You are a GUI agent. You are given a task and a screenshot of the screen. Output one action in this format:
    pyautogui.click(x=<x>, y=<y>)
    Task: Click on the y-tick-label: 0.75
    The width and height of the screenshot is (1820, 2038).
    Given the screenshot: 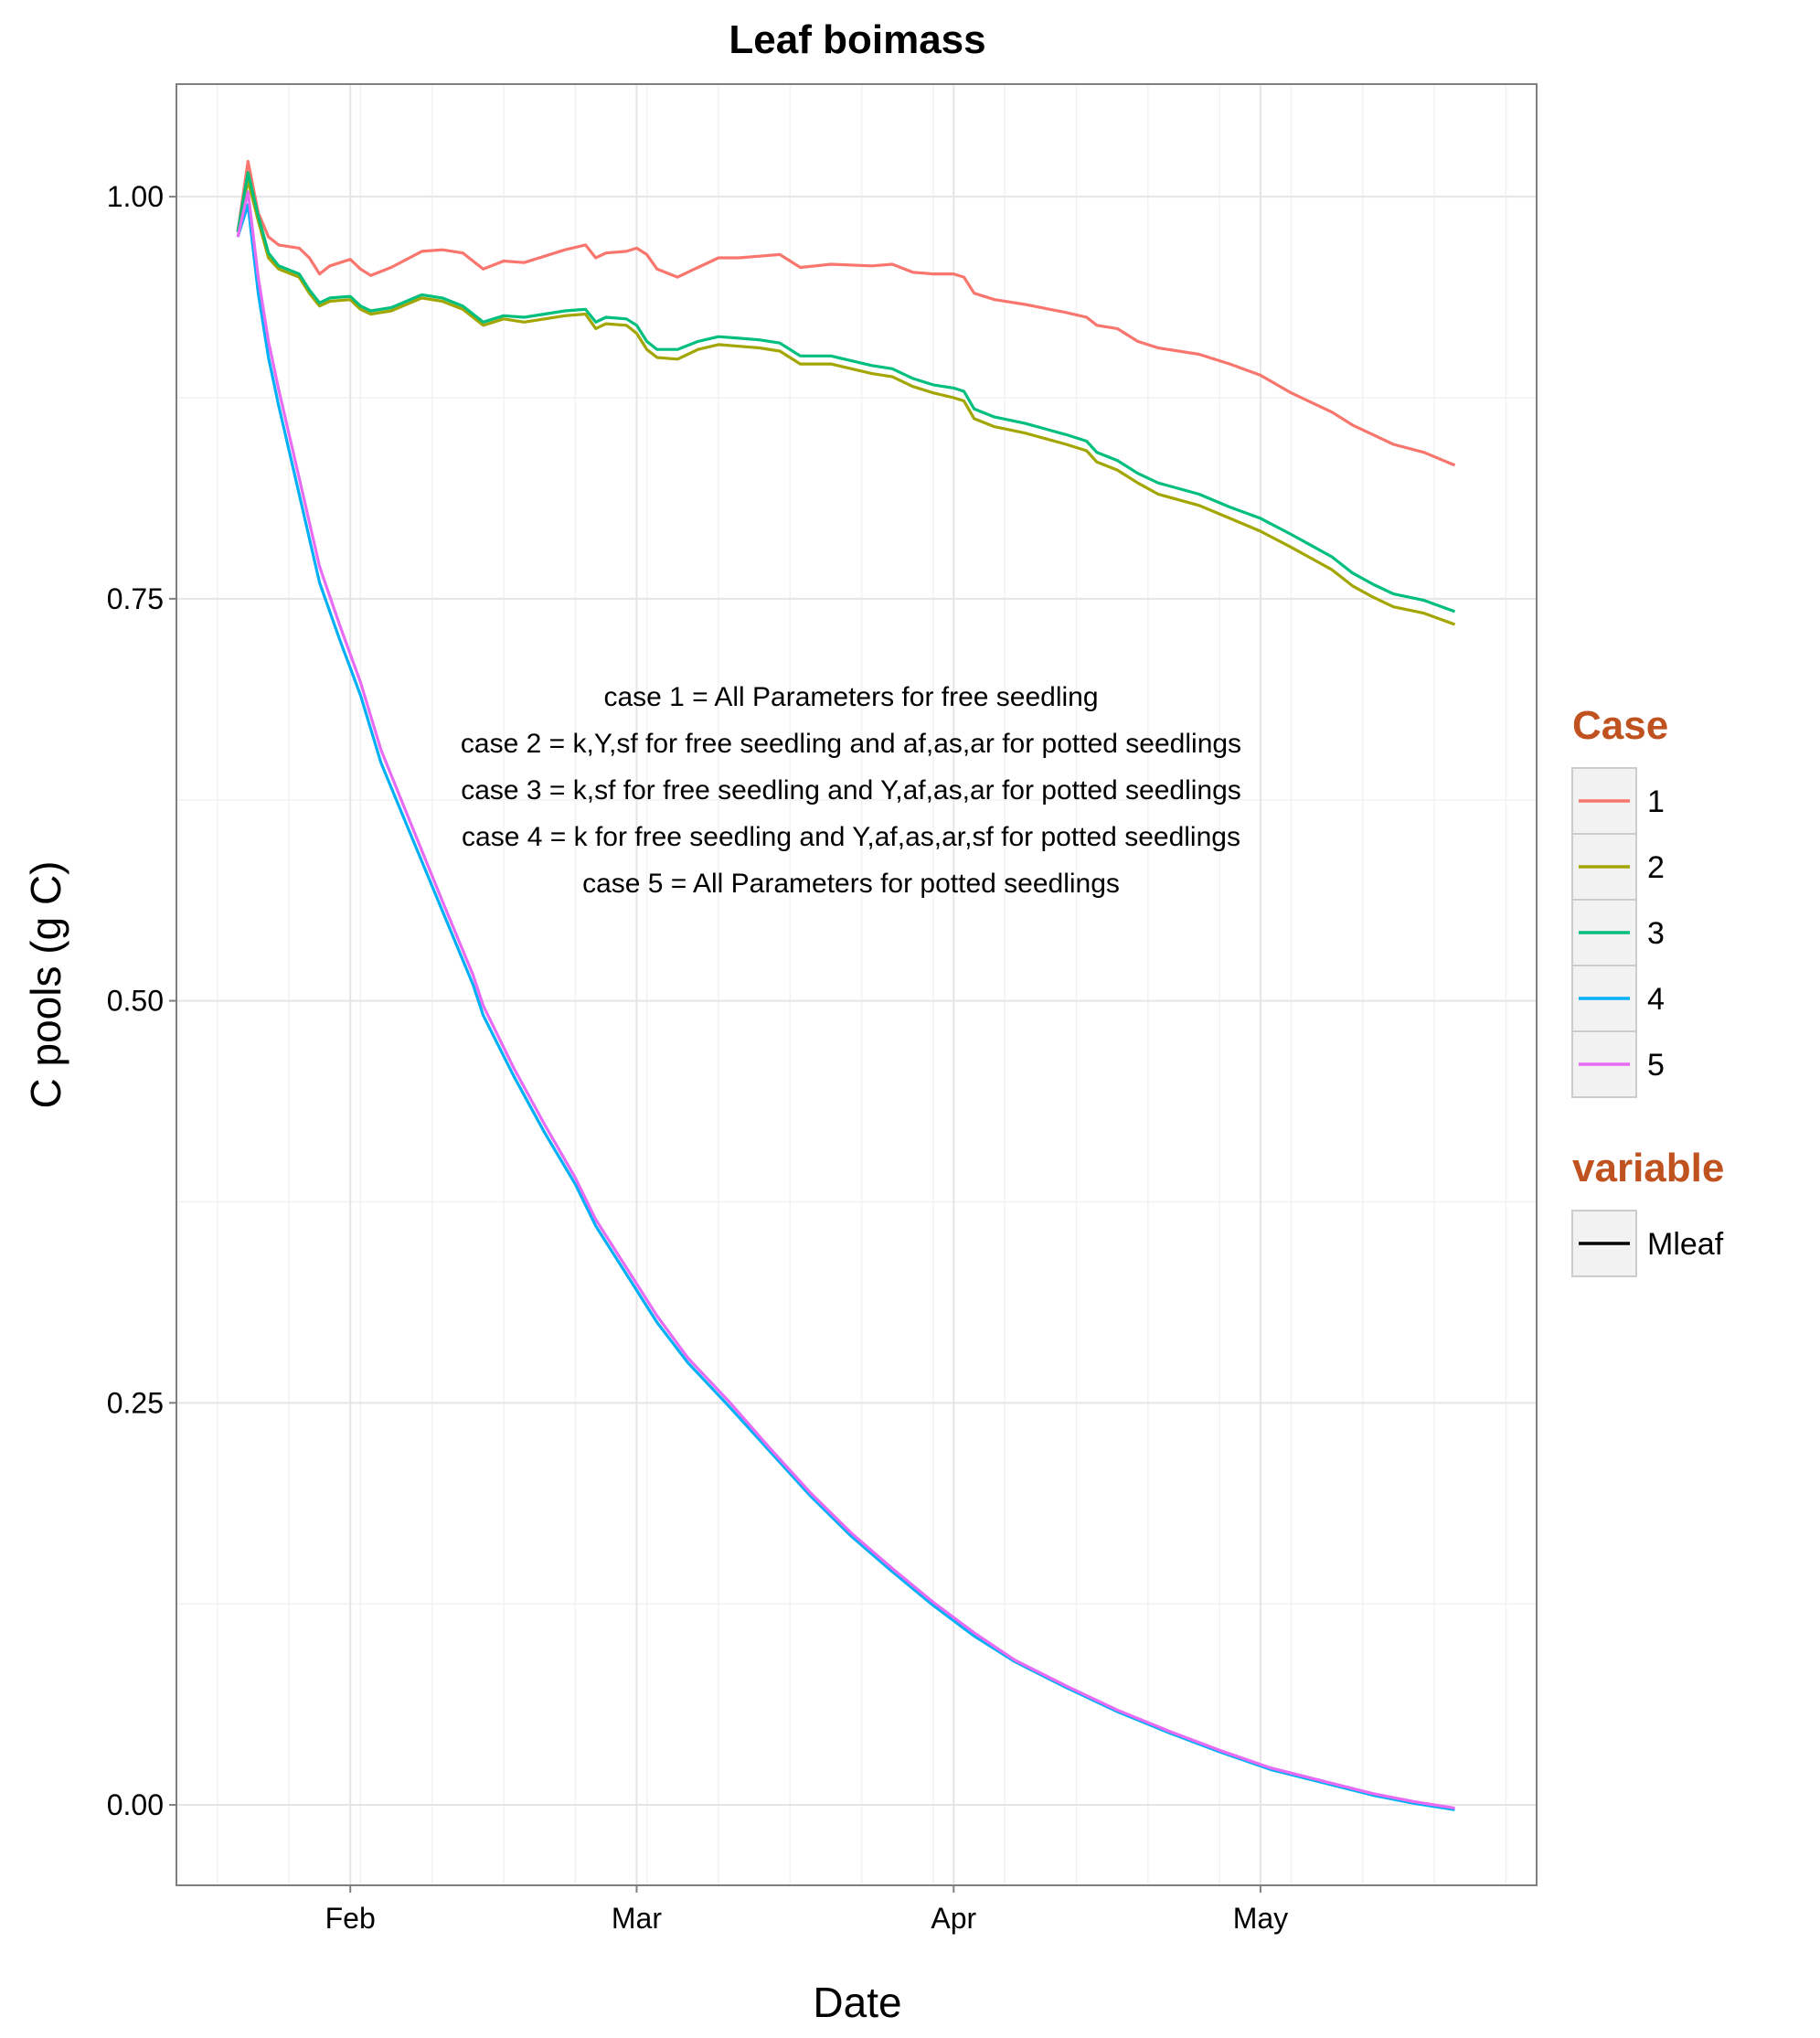 What is the action you would take?
    pyautogui.click(x=136, y=598)
    